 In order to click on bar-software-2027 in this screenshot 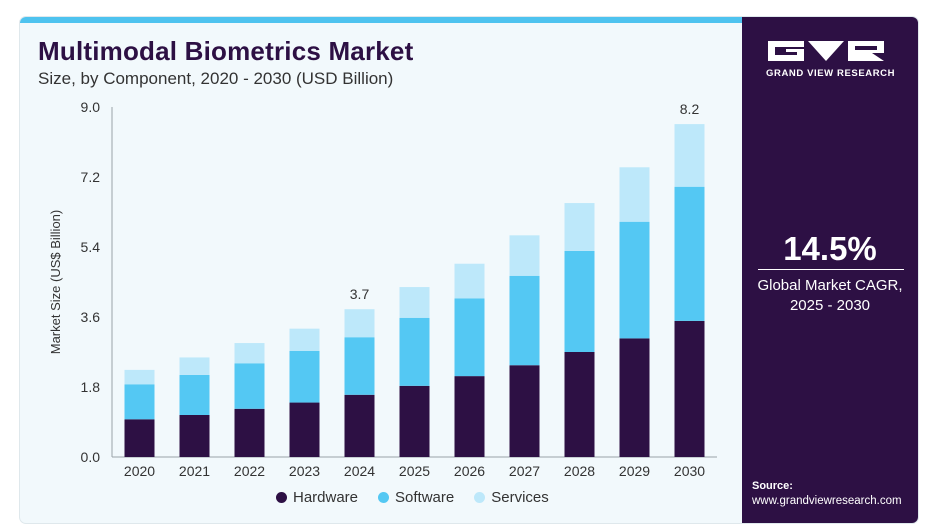, I will do `click(524, 320)`.